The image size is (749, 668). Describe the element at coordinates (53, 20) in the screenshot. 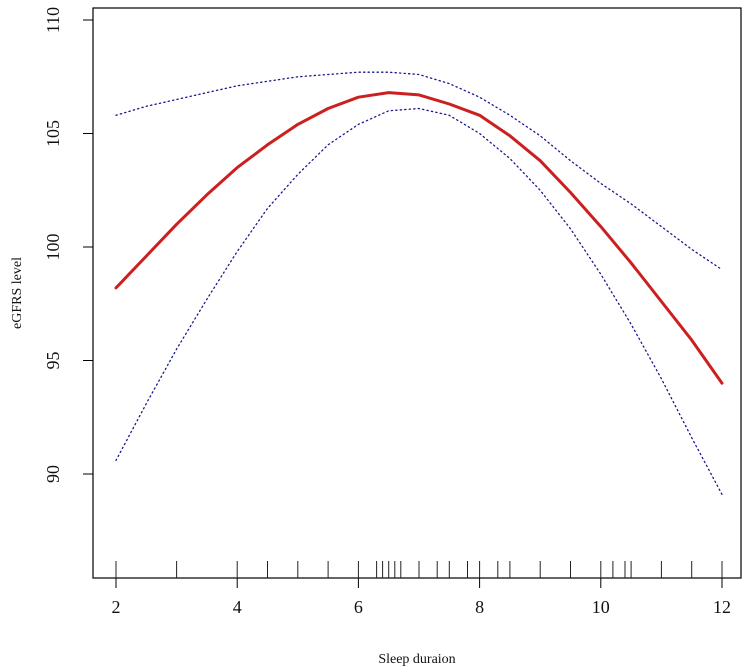

I see `y-tick-label: 110` at that location.